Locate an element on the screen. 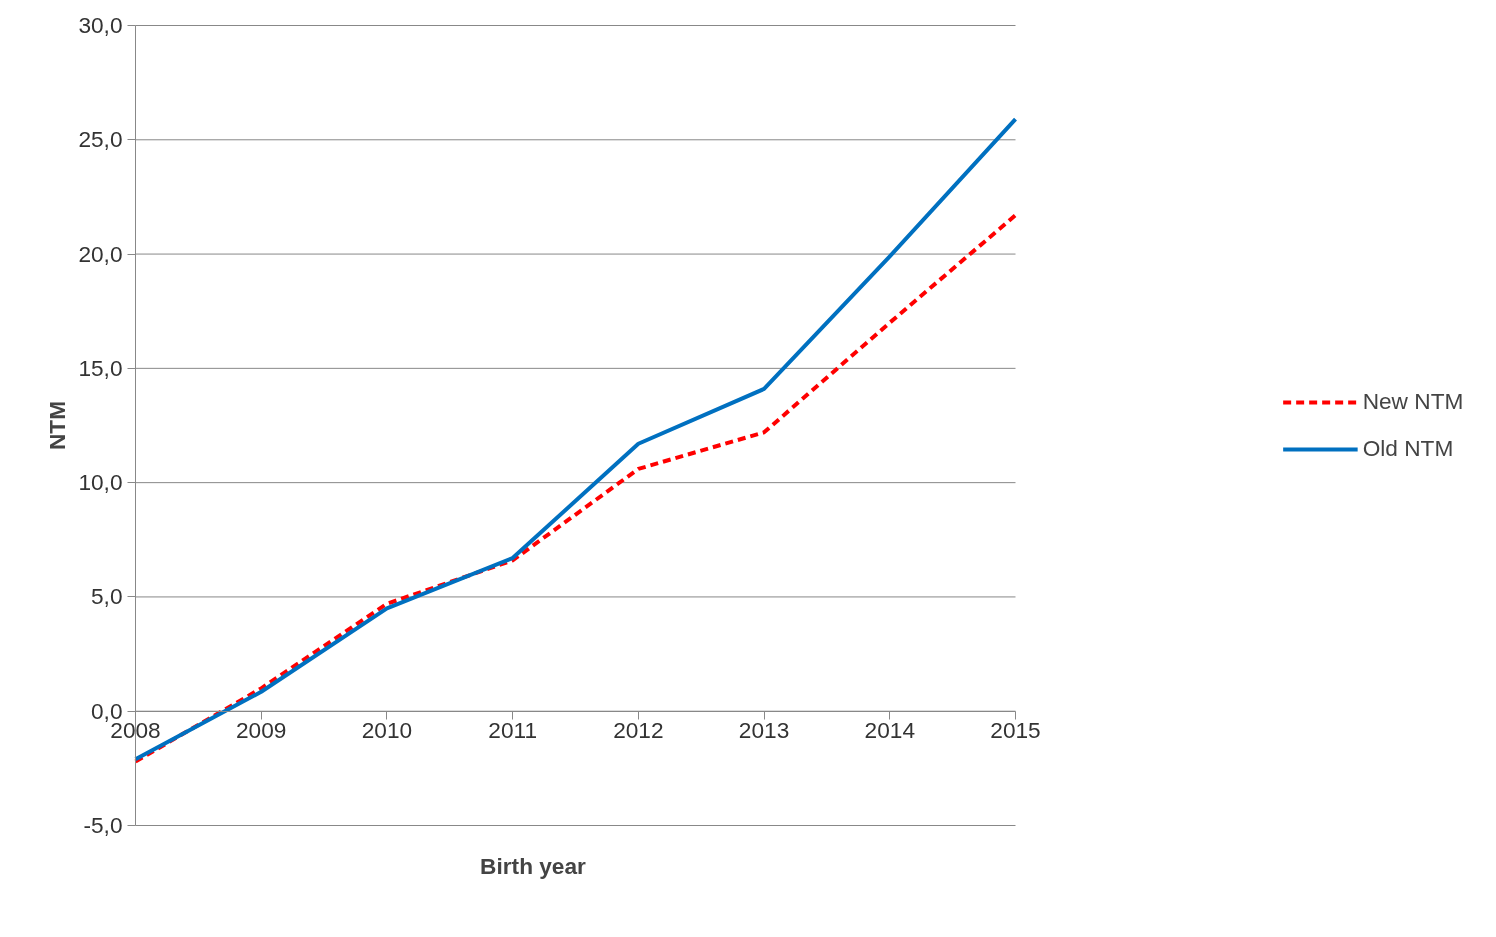 This screenshot has width=1496, height=937. x-tick-label: 2012 is located at coordinates (638, 730).